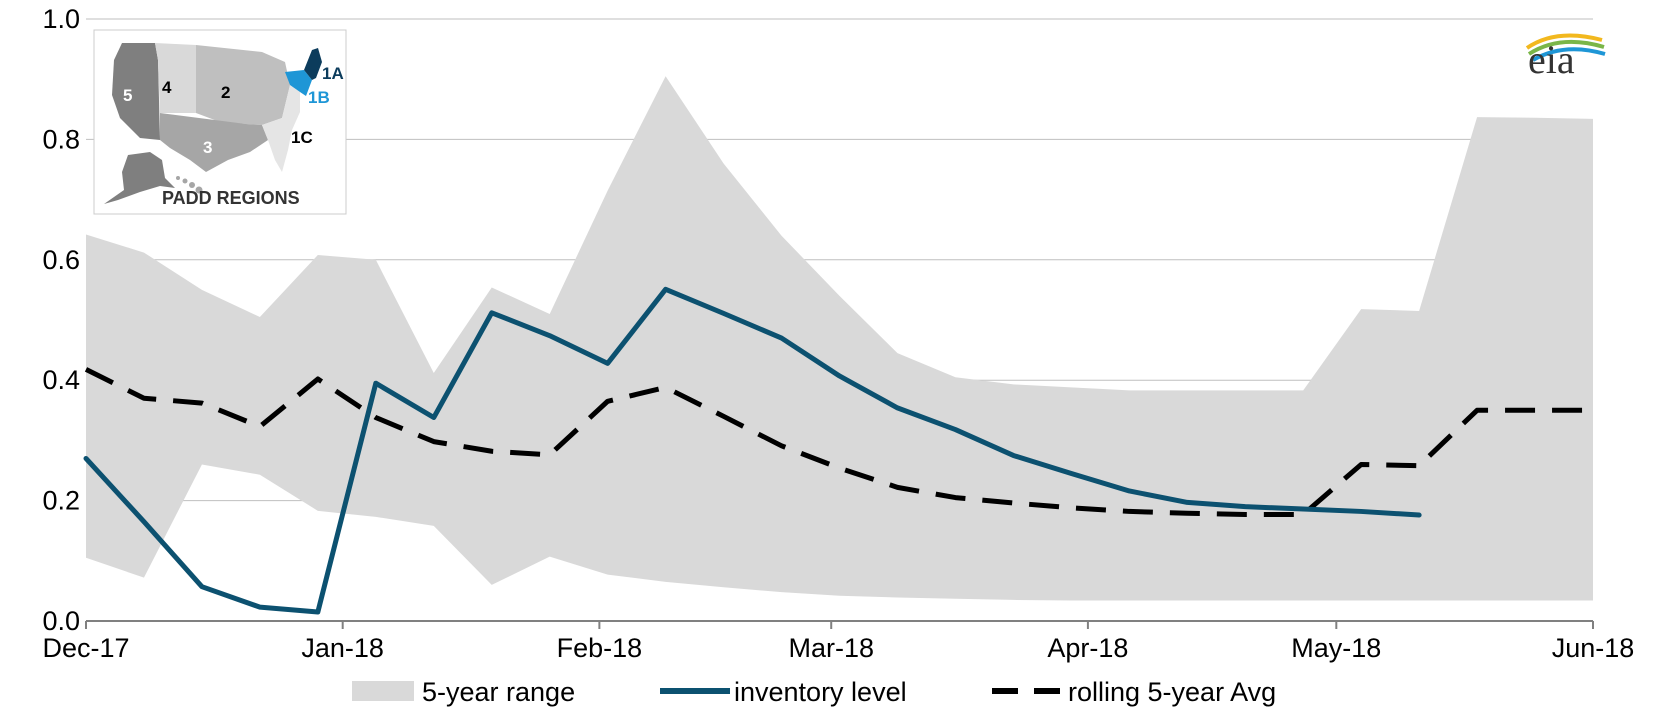 This screenshot has width=1653, height=709. Describe the element at coordinates (1172, 692) in the screenshot. I see `legend-label-rolling-avg: rolling 5-year Avg` at that location.